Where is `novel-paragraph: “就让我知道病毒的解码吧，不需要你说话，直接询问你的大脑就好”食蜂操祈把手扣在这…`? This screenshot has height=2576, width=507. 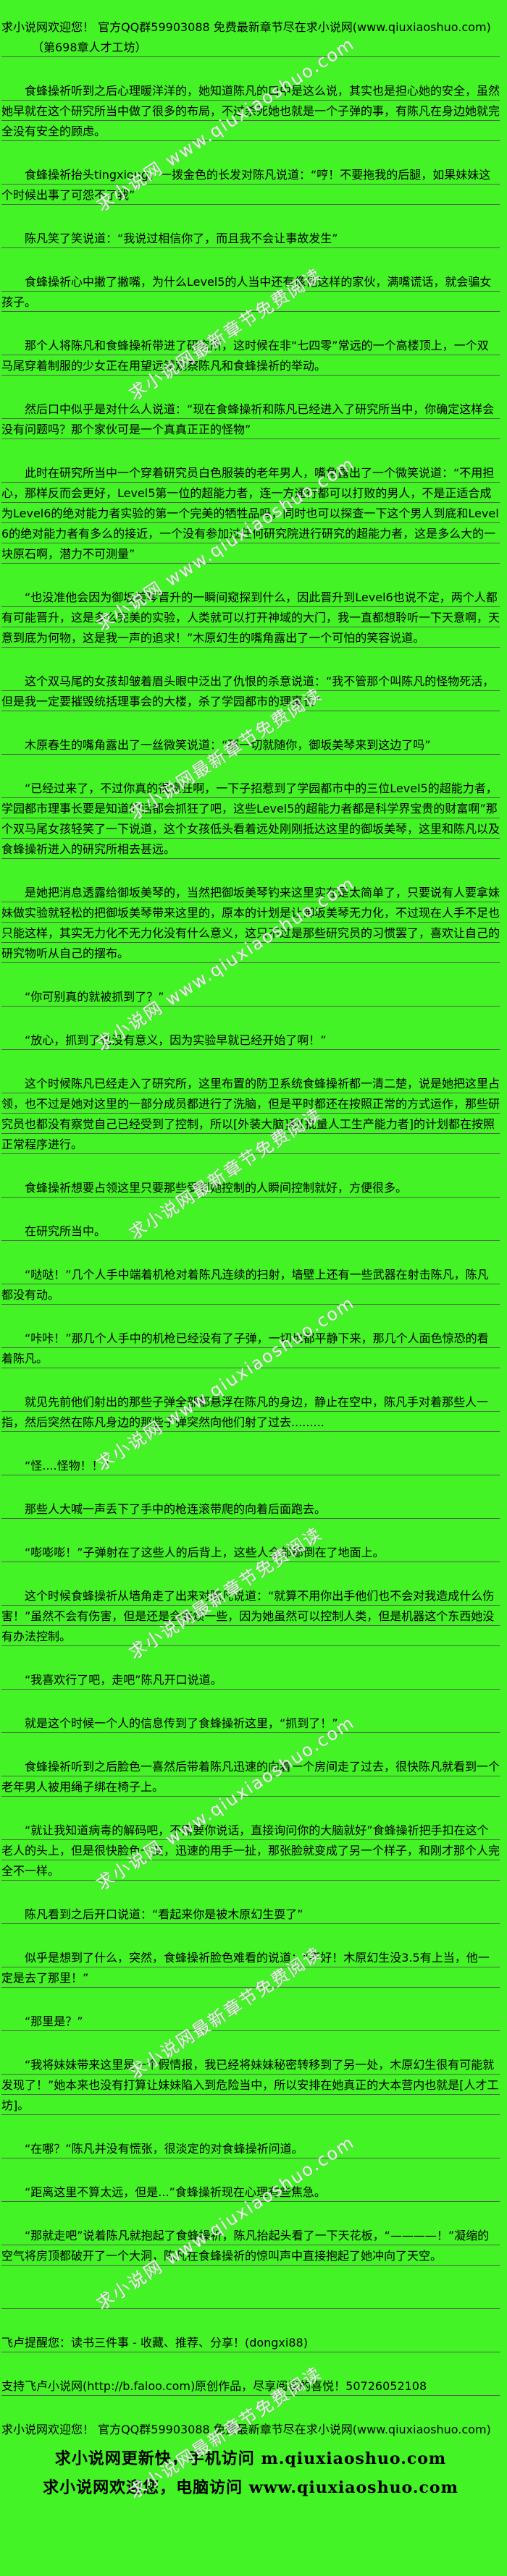
novel-paragraph: “就让我知道病毒的解码吧，不需要你说话，直接询问你的大脑就好”食蜂操祈把手扣在这… is located at coordinates (250, 1851).